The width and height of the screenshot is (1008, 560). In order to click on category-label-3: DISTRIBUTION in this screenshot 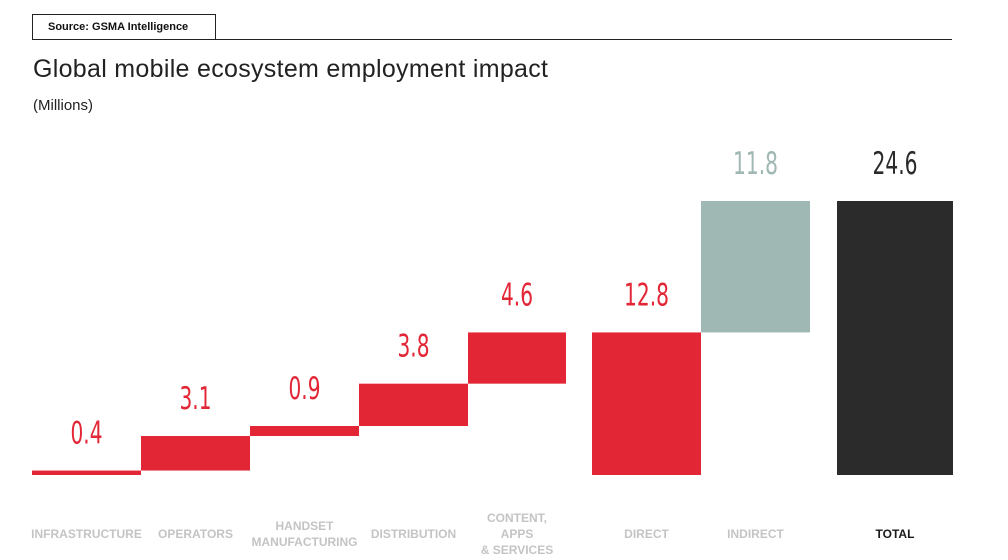, I will do `click(413, 534)`.